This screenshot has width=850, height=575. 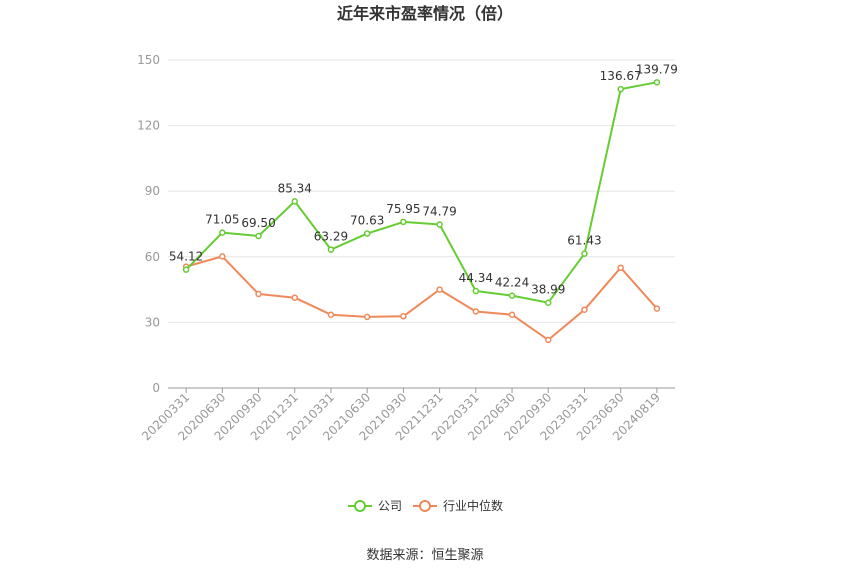 I want to click on data-label: 69.50, so click(x=258, y=223).